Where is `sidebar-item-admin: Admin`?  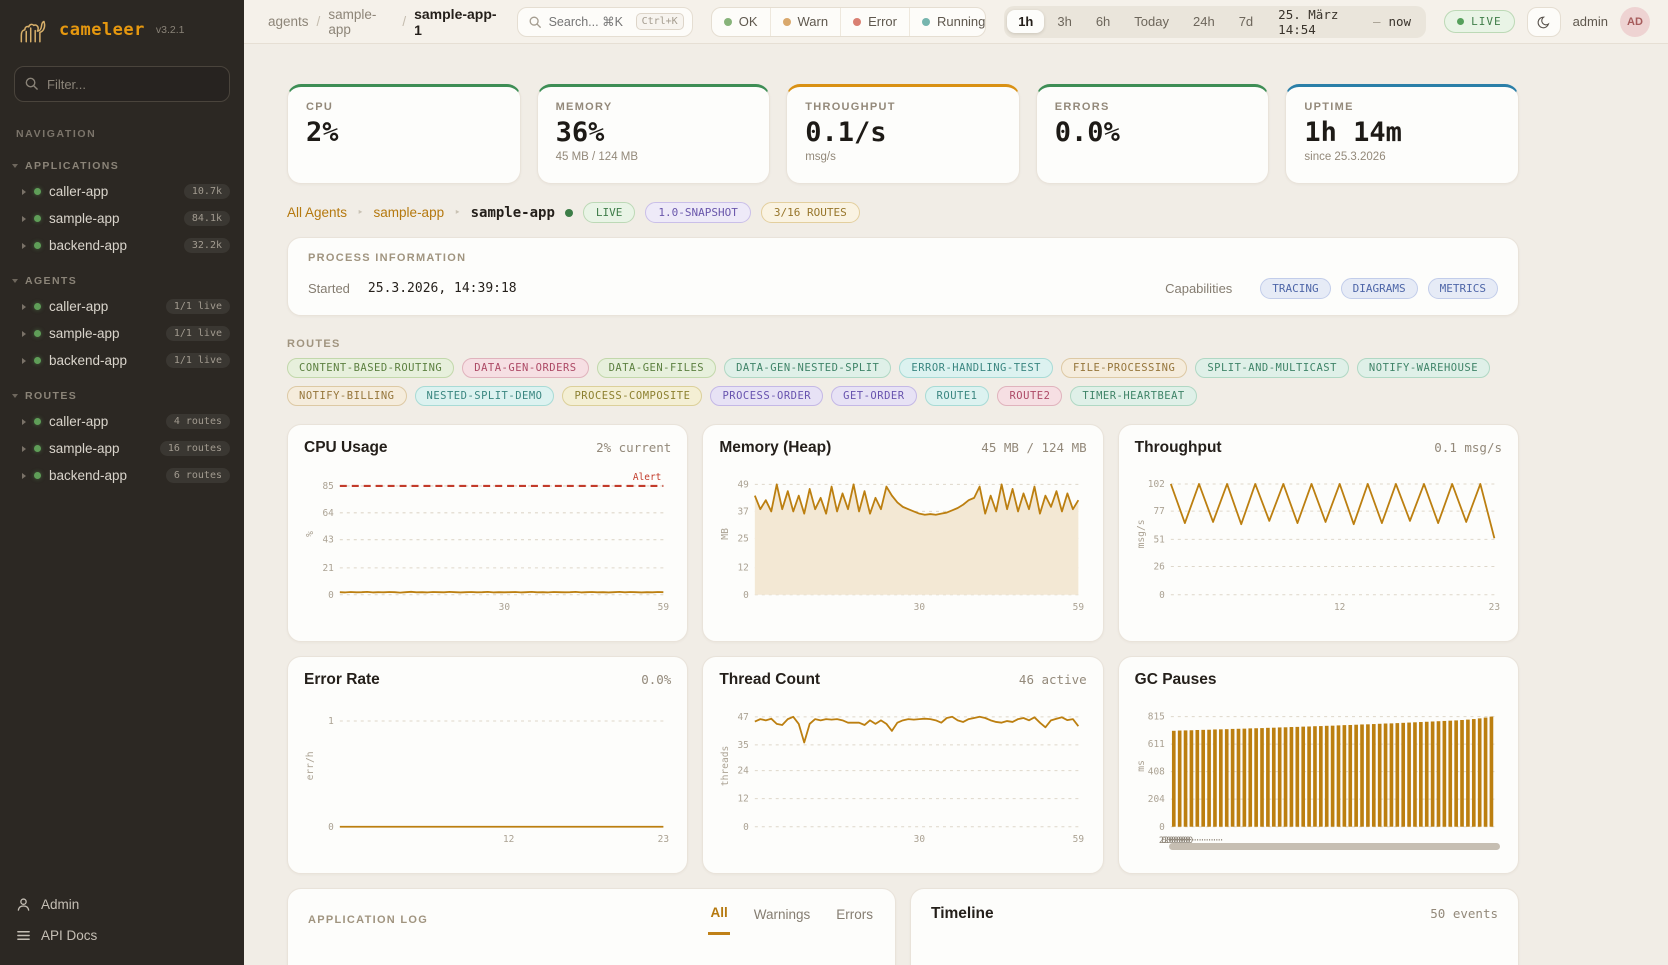
sidebar-item-admin: Admin is located at coordinates (122, 904).